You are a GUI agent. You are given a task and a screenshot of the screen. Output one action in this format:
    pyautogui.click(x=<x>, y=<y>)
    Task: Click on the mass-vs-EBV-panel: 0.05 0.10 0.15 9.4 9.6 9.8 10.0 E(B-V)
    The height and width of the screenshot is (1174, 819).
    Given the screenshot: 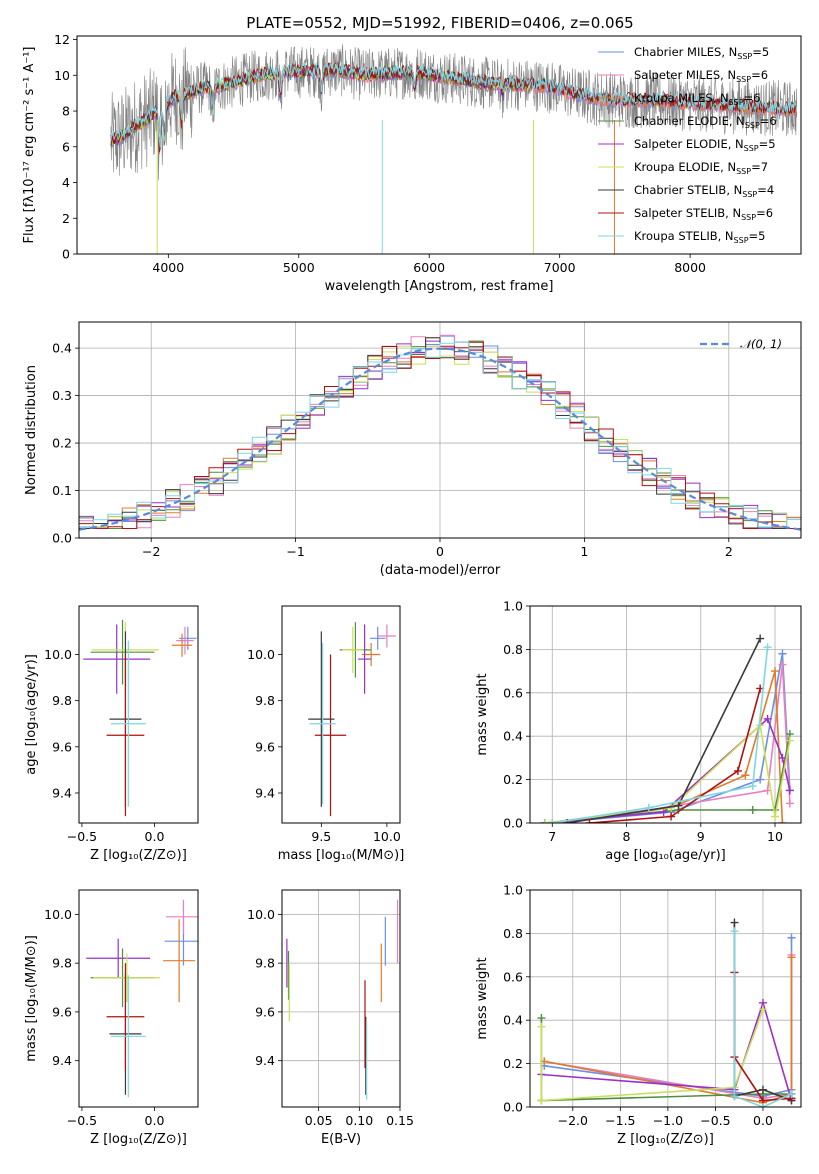 What is the action you would take?
    pyautogui.click(x=330, y=1018)
    